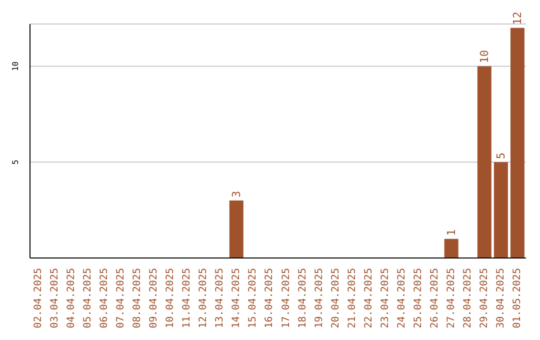 This screenshot has height=340, width=540. What do you see at coordinates (385, 298) in the screenshot?
I see `x-tick-label: 23.04.2025` at bounding box center [385, 298].